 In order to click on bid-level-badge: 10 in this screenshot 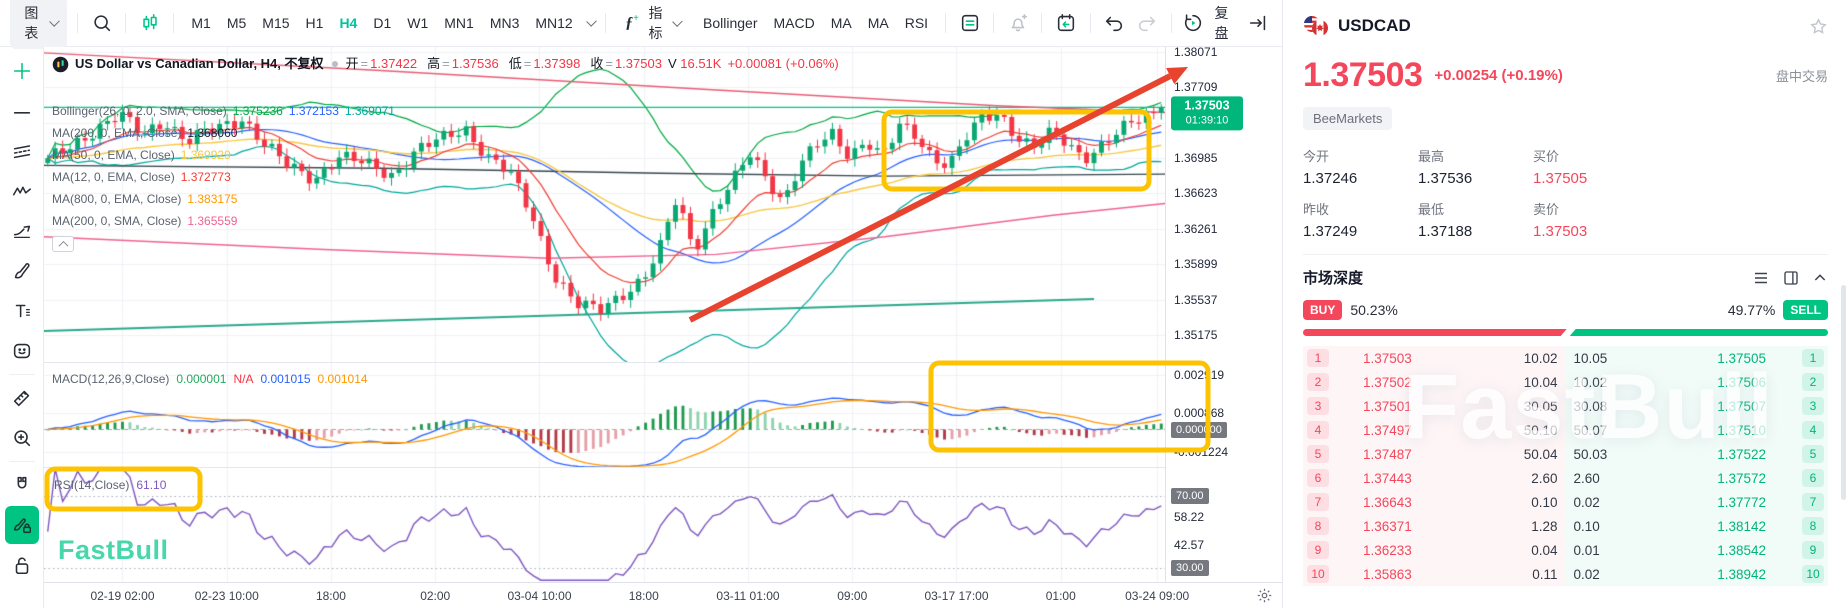, I will do `click(1318, 574)`.